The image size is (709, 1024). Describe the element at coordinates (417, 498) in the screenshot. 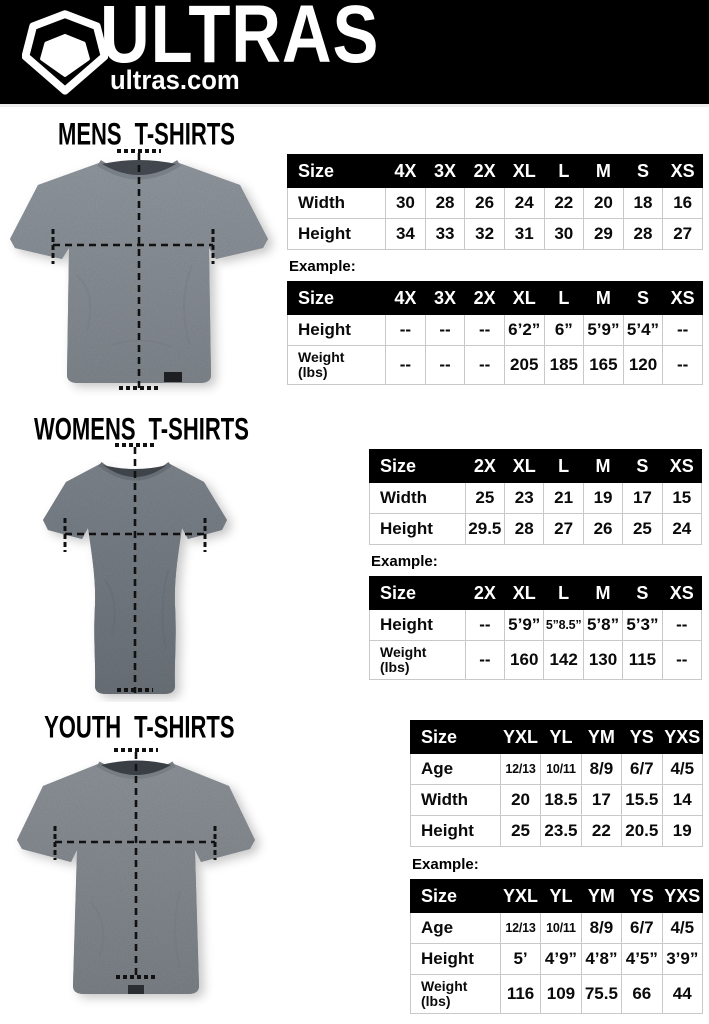

I see `row-label-cell: Width` at that location.